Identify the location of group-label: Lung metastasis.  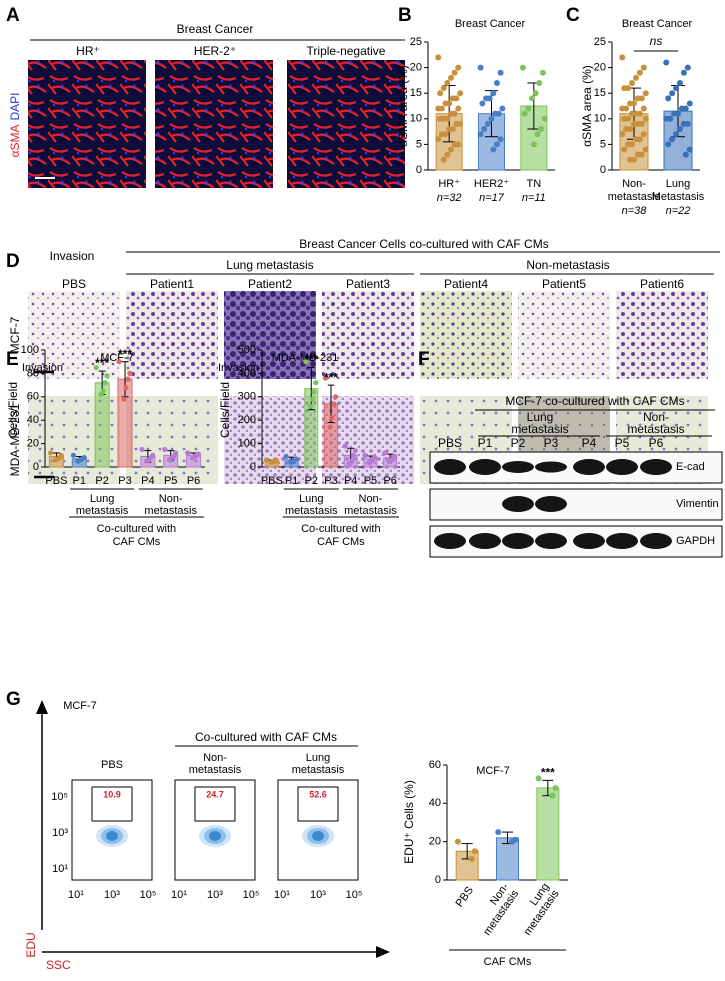
(269, 265).